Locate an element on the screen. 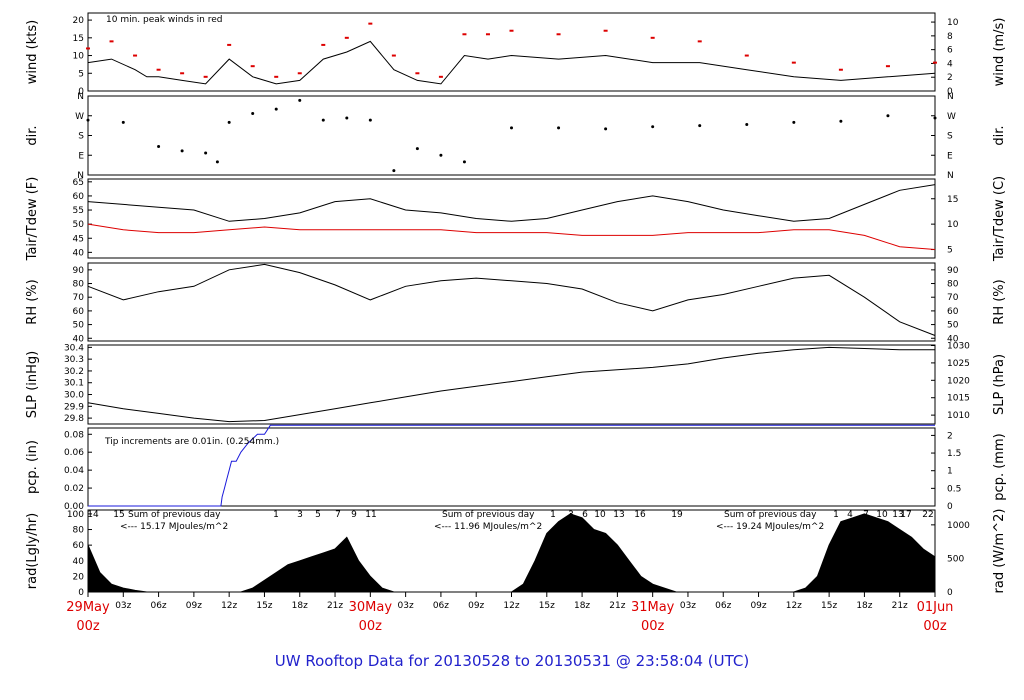 This screenshot has width=1024, height=700. wind-right-tick-label: 2 is located at coordinates (950, 78).